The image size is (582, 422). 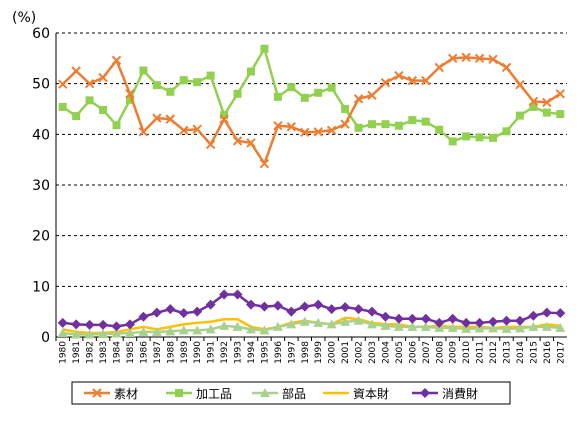 I want to click on legend-label: 素材, so click(x=126, y=394).